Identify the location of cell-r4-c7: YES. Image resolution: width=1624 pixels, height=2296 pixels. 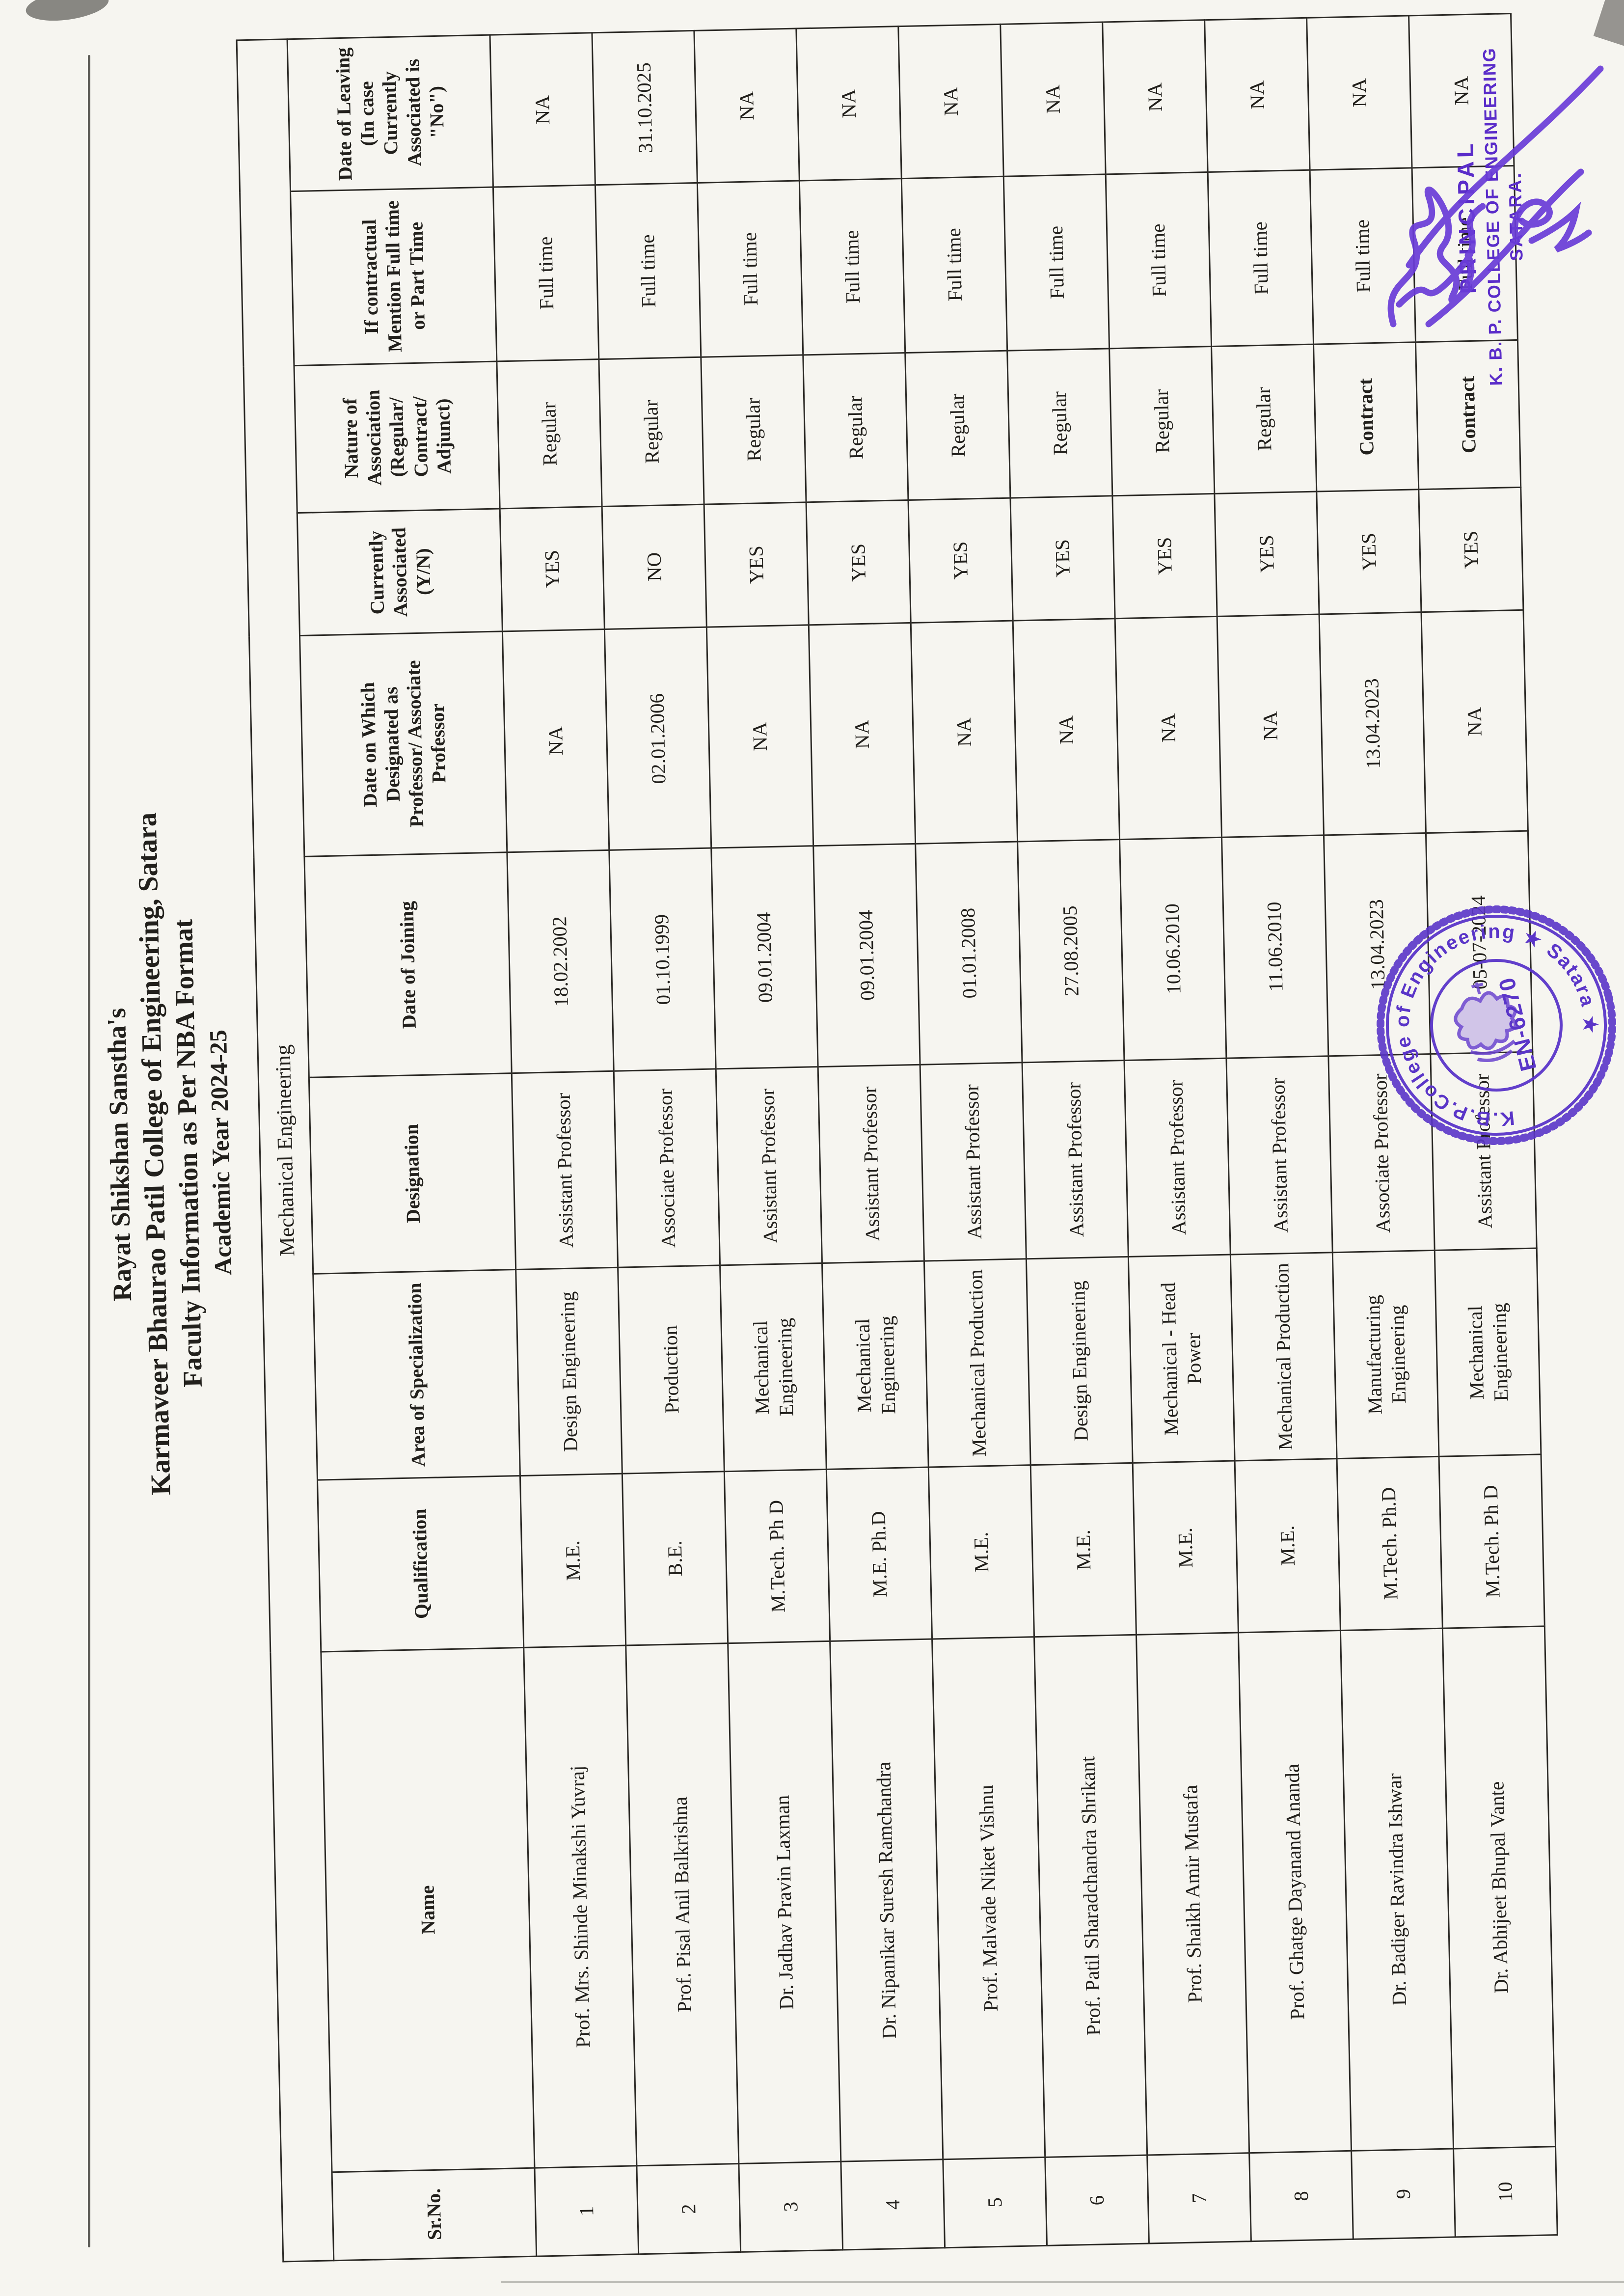
(858, 562).